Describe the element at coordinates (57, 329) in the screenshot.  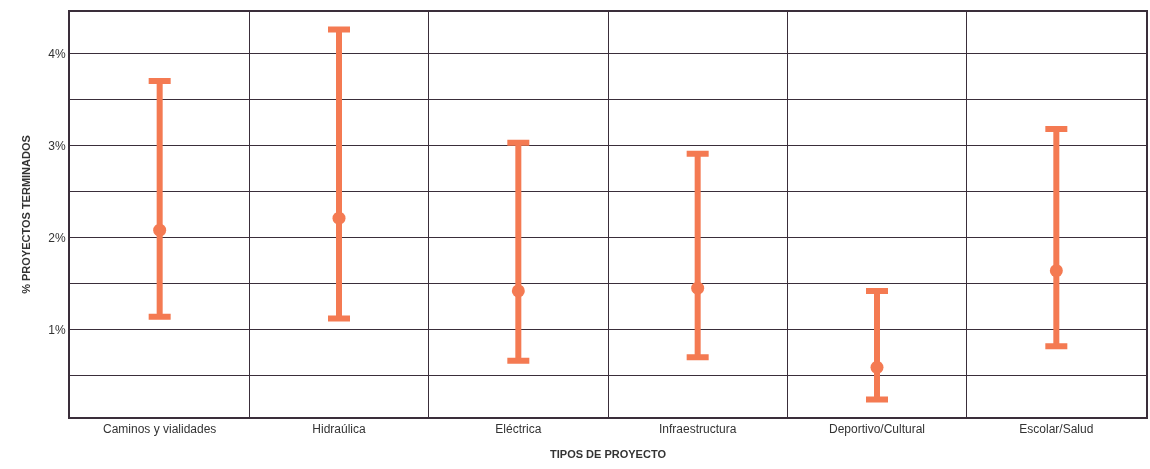
I see `y-tick-label: 1%` at that location.